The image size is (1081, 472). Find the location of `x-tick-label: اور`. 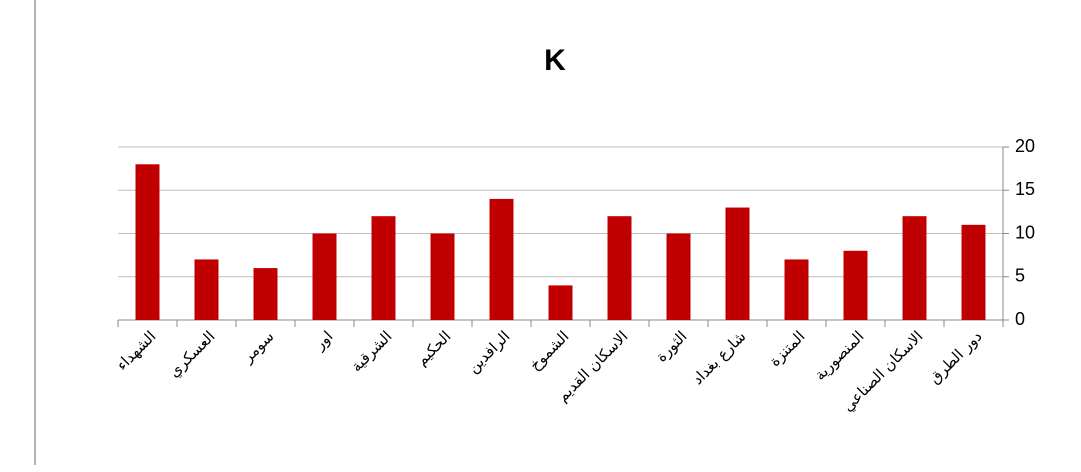

x-tick-label: اور is located at coordinates (323, 340).